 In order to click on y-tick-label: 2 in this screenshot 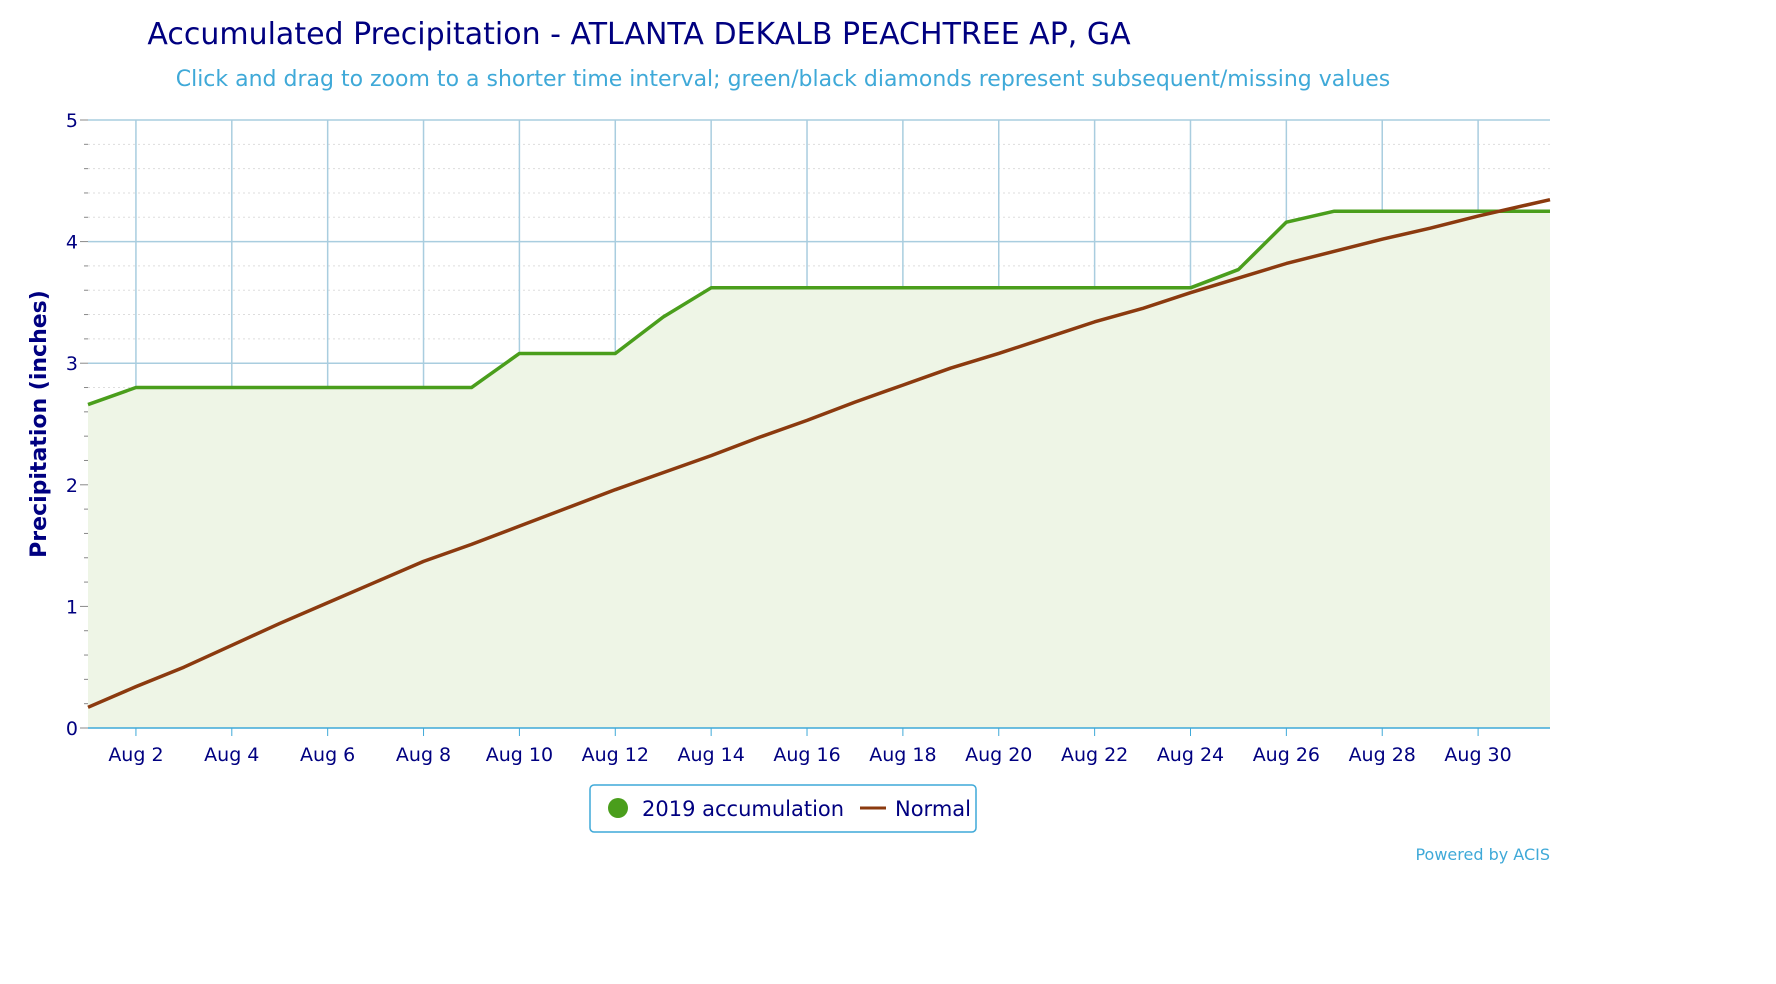, I will do `click(72, 486)`.